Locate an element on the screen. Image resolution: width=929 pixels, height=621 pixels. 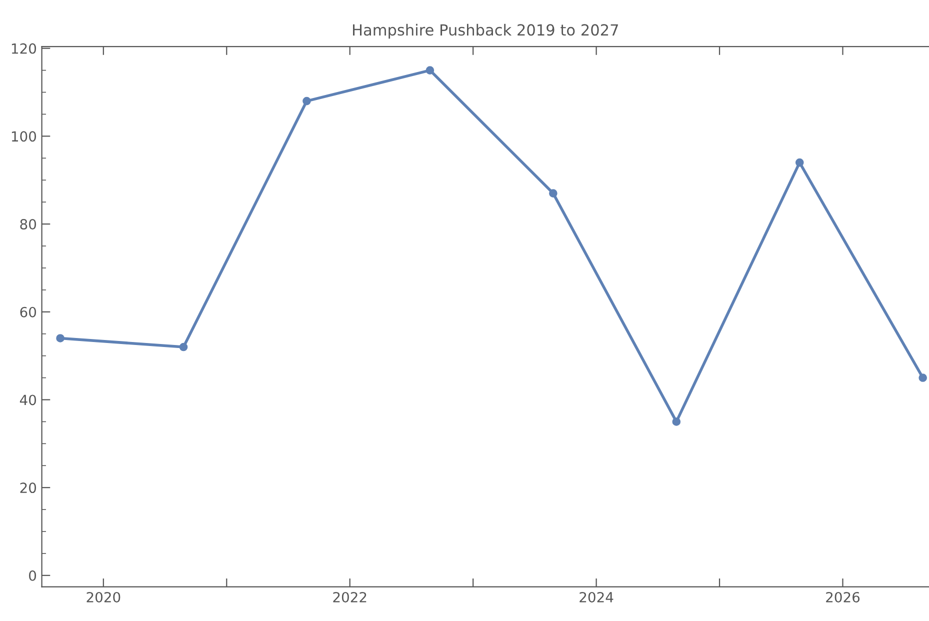
y-tick-label: 120 is located at coordinates (24, 48).